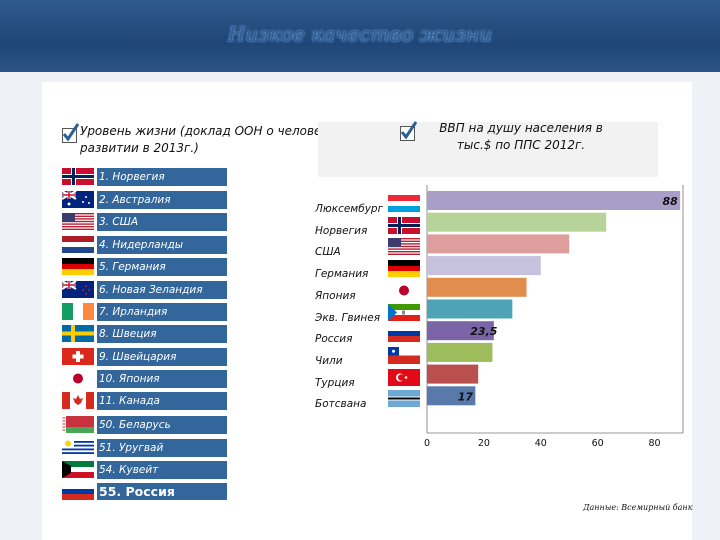 The width and height of the screenshot is (720, 540). What do you see at coordinates (162, 470) in the screenshot?
I see `ranking-item: 54. Кувейт` at bounding box center [162, 470].